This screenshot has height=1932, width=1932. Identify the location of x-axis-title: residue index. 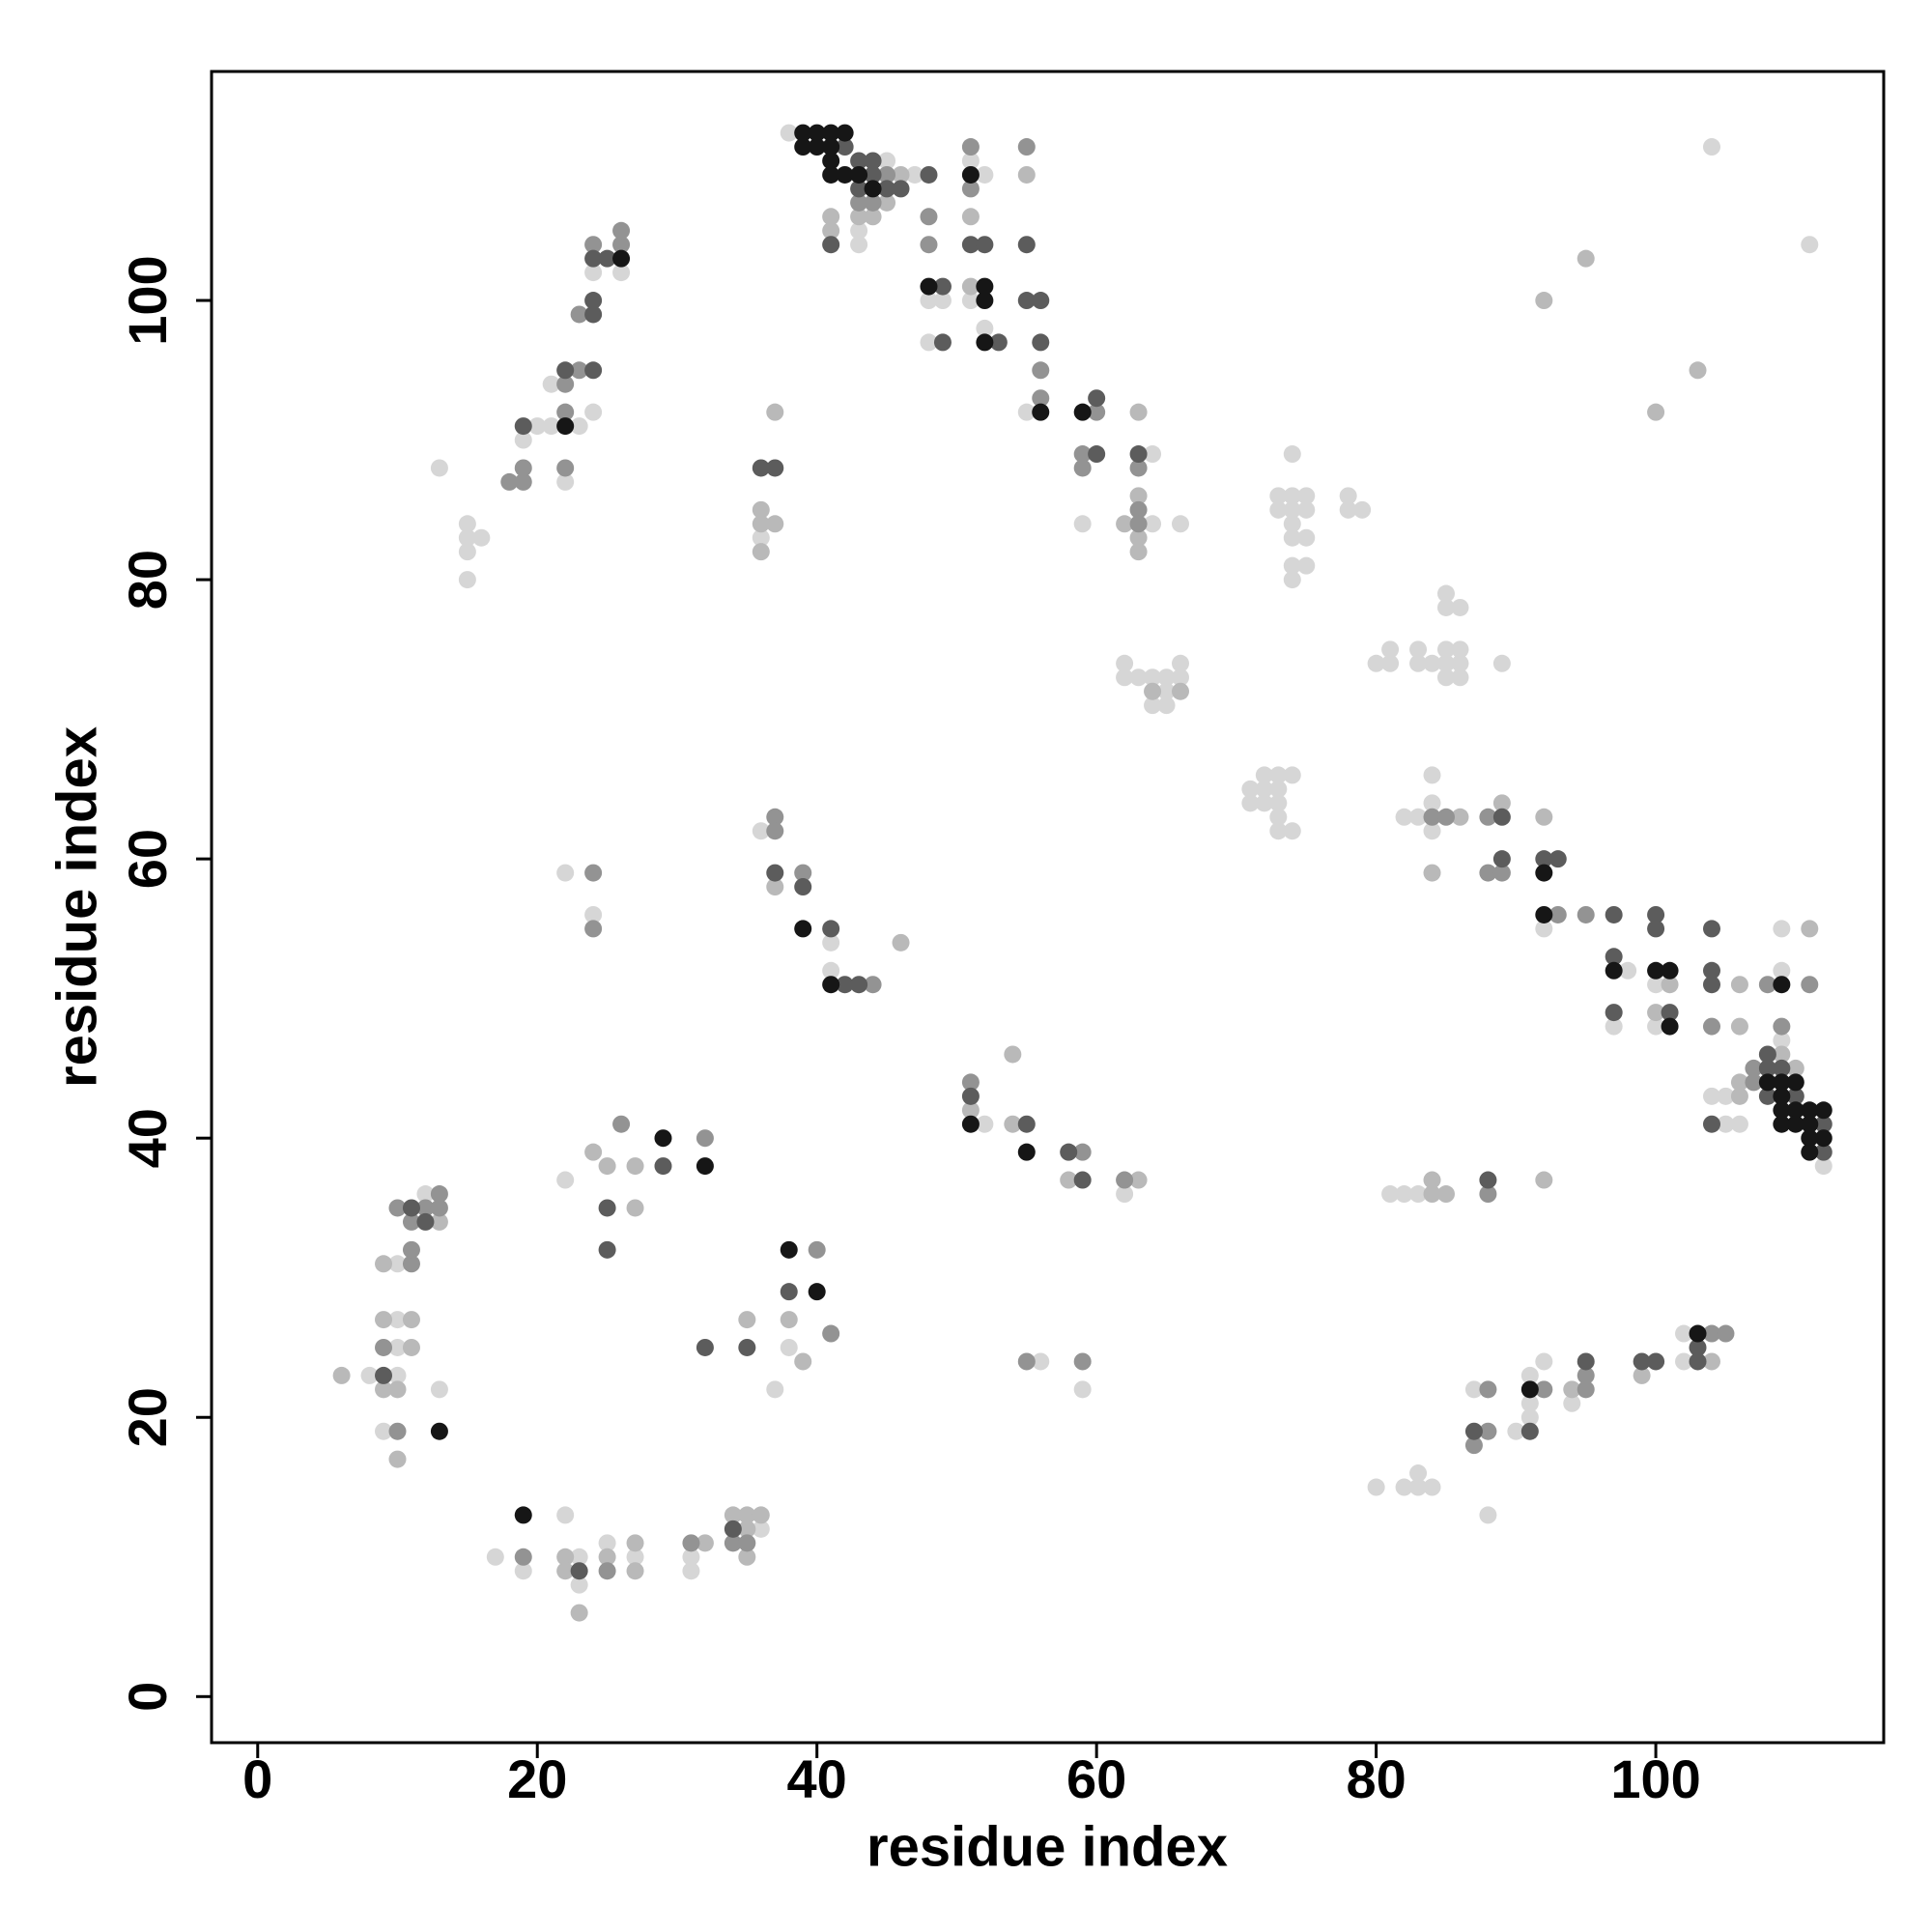
(1047, 1846).